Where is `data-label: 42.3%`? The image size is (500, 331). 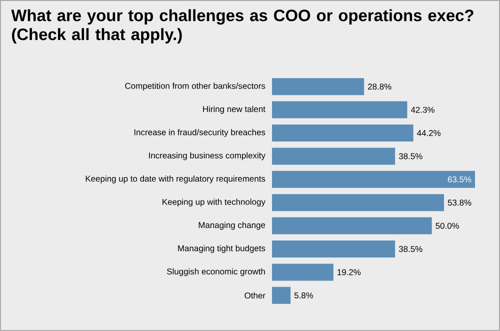 data-label: 42.3% is located at coordinates (422, 109).